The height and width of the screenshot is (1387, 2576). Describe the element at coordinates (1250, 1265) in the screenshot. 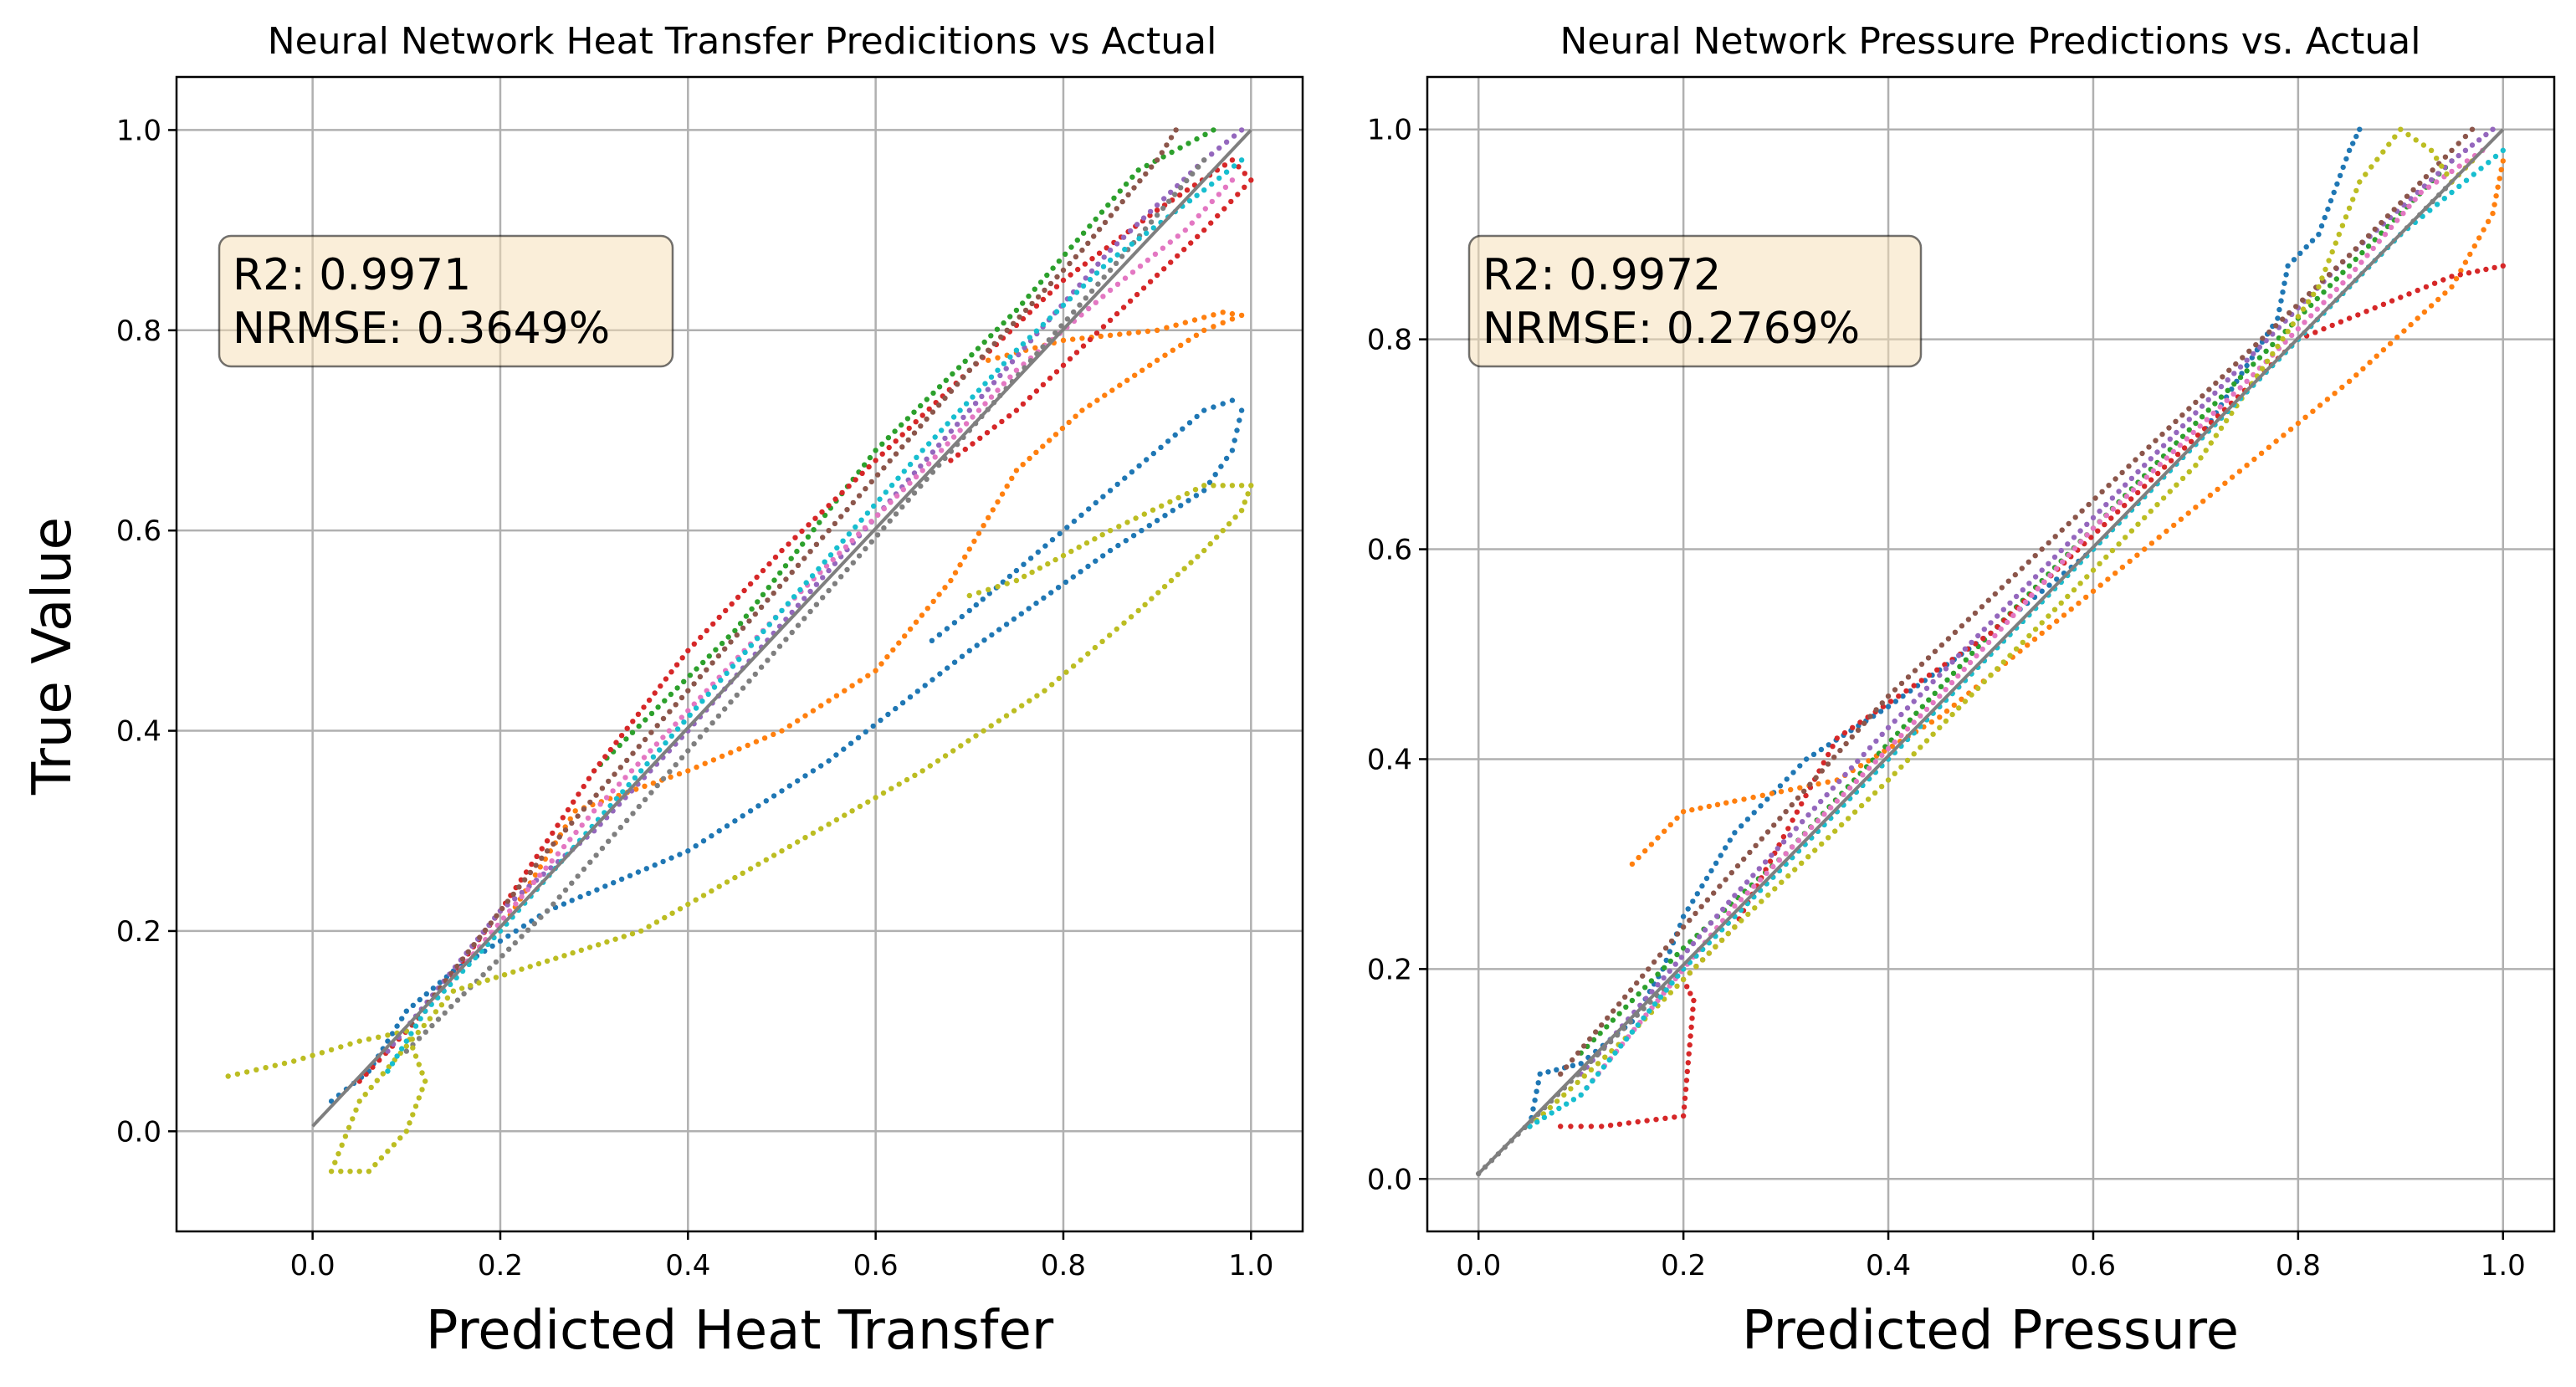

I see `heat-transfer-x-tick-label: 1.0` at that location.